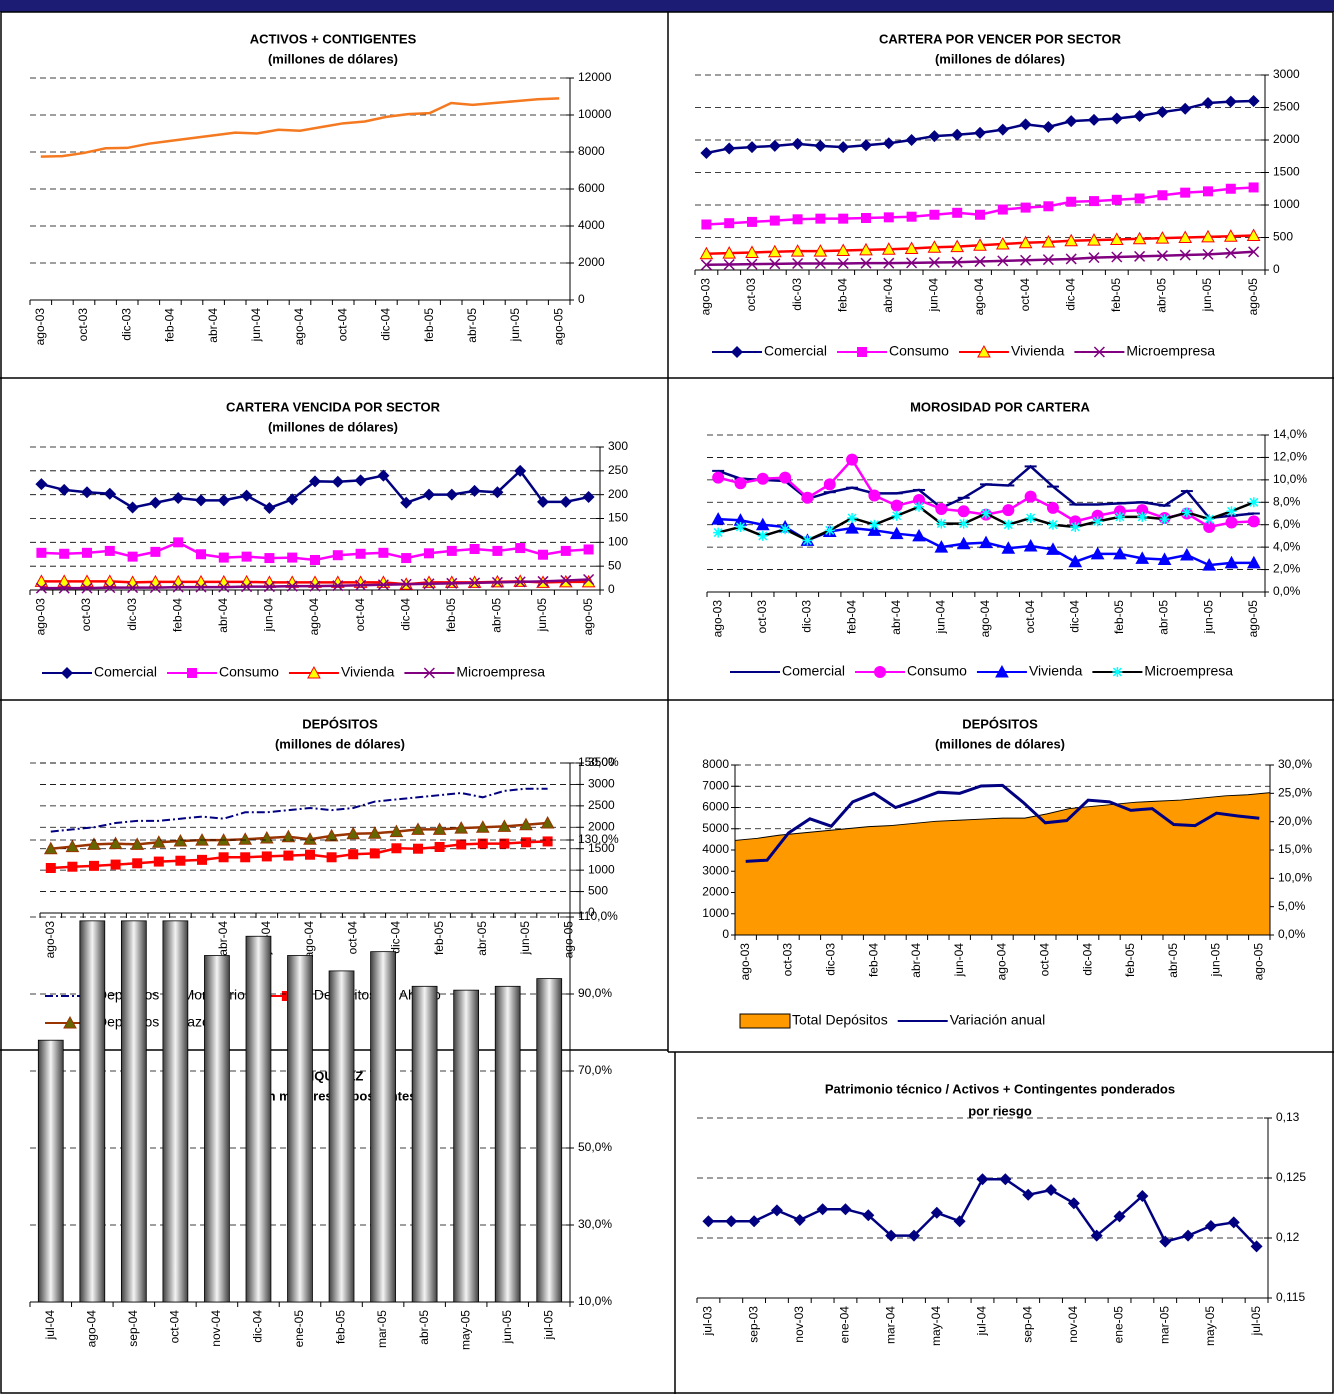 Image resolution: width=1334 pixels, height=1394 pixels. I want to click on legend-label: Microempresa, so click(1170, 351).